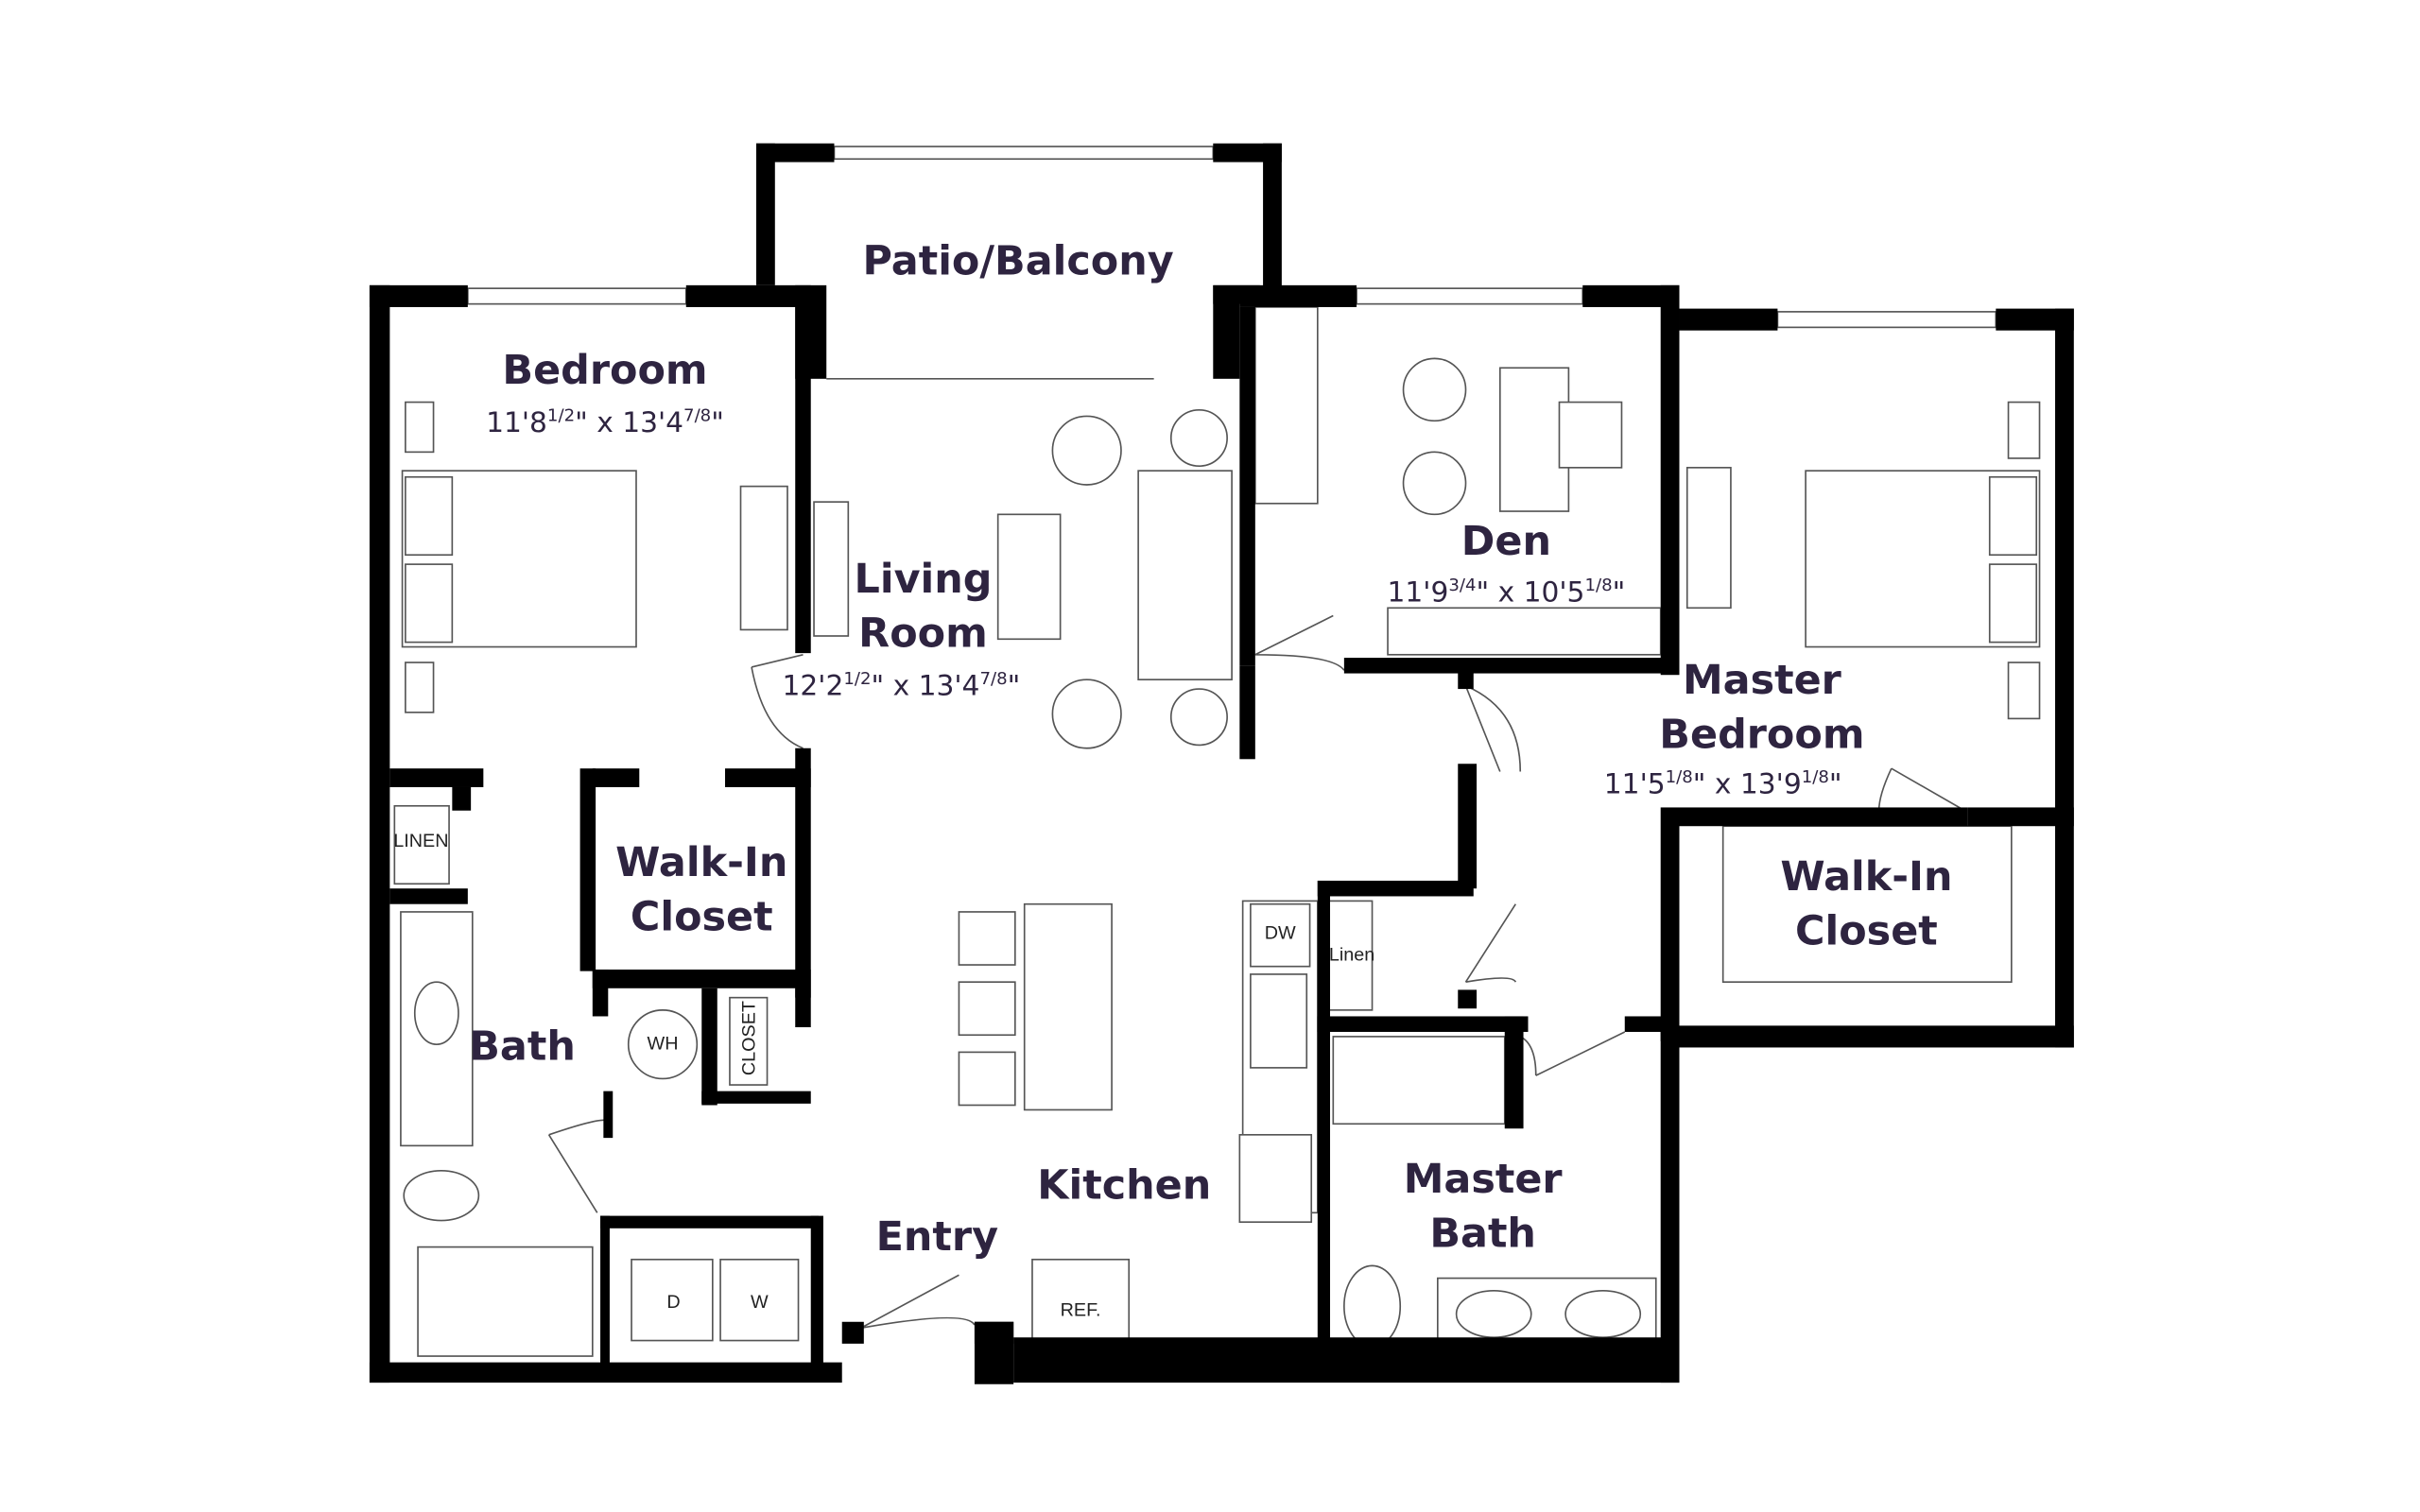 This screenshot has height=1512, width=2420. Describe the element at coordinates (505, 1301) in the screenshot. I see `tub` at that location.